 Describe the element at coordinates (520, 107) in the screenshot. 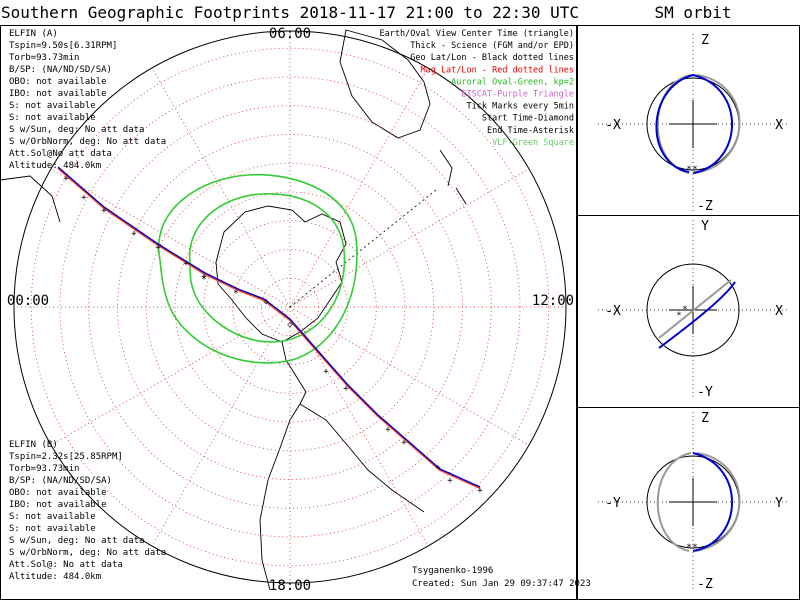

I see `legend-entry: Tick Marks every 5min` at that location.